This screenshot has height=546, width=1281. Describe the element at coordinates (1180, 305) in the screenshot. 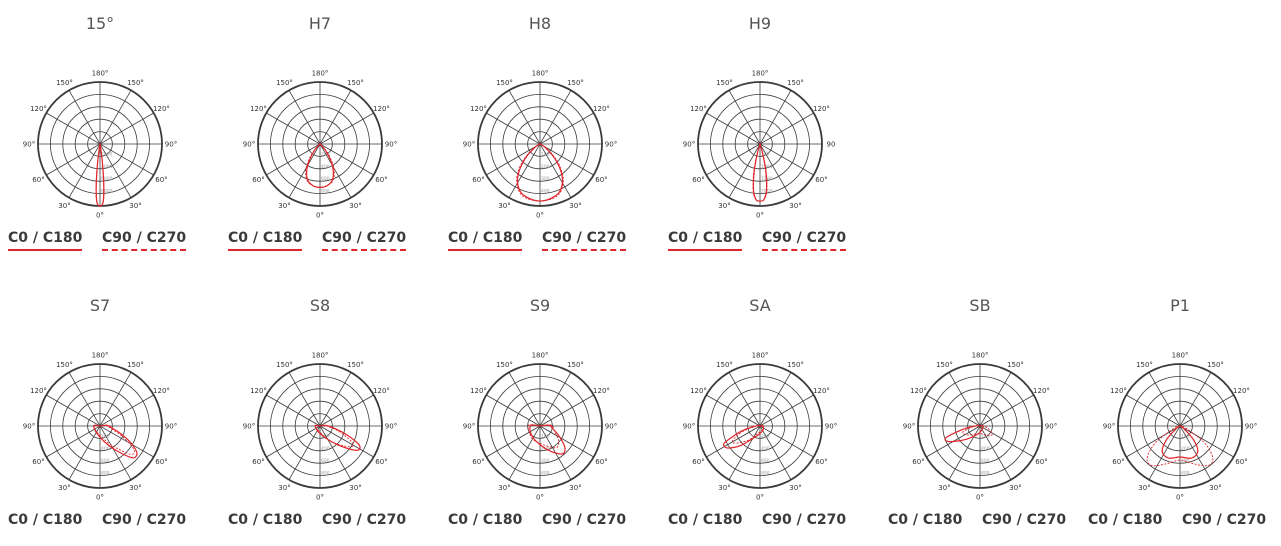

I see `diagram-title: P1` at that location.